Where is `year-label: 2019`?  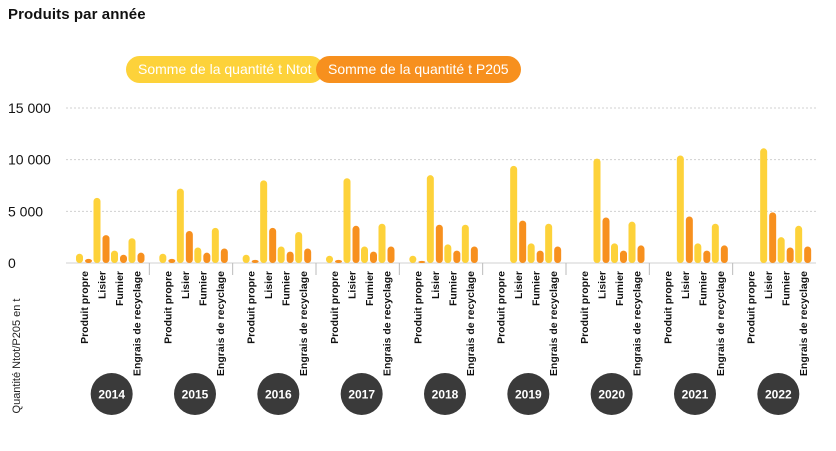 year-label: 2019 is located at coordinates (528, 395).